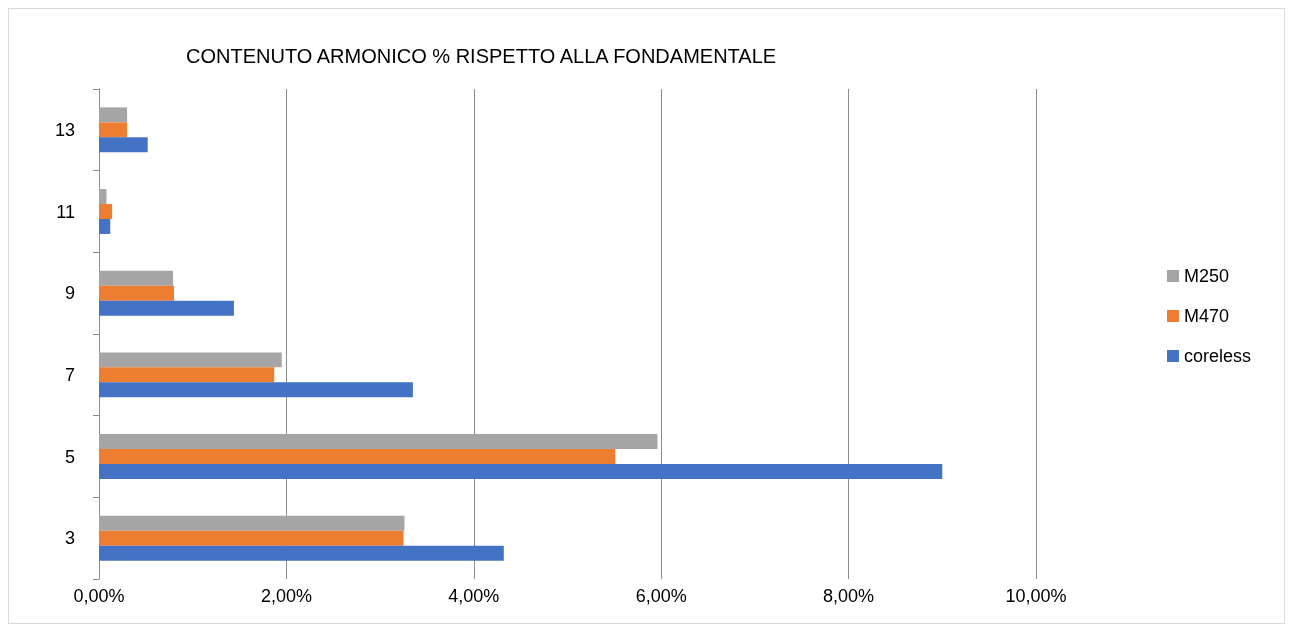 Image resolution: width=1293 pixels, height=632 pixels. What do you see at coordinates (69, 374) in the screenshot?
I see `y-tick-label: 7` at bounding box center [69, 374].